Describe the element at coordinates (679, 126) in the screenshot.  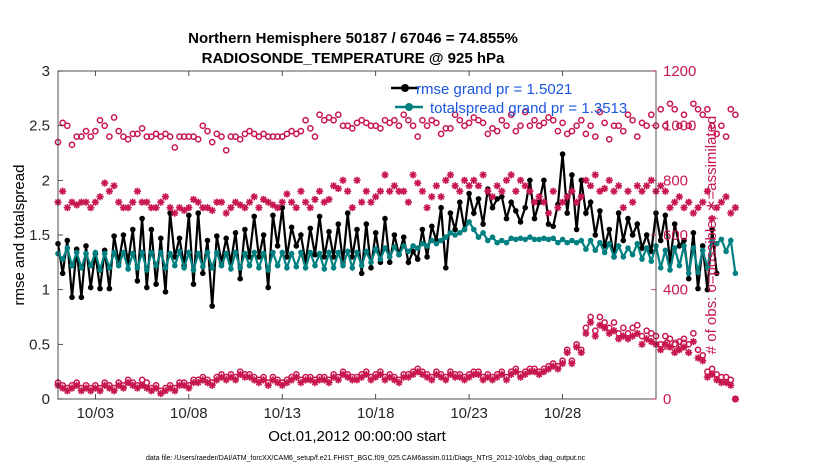
I see `y-right-tick-label-5: 1000` at that location.